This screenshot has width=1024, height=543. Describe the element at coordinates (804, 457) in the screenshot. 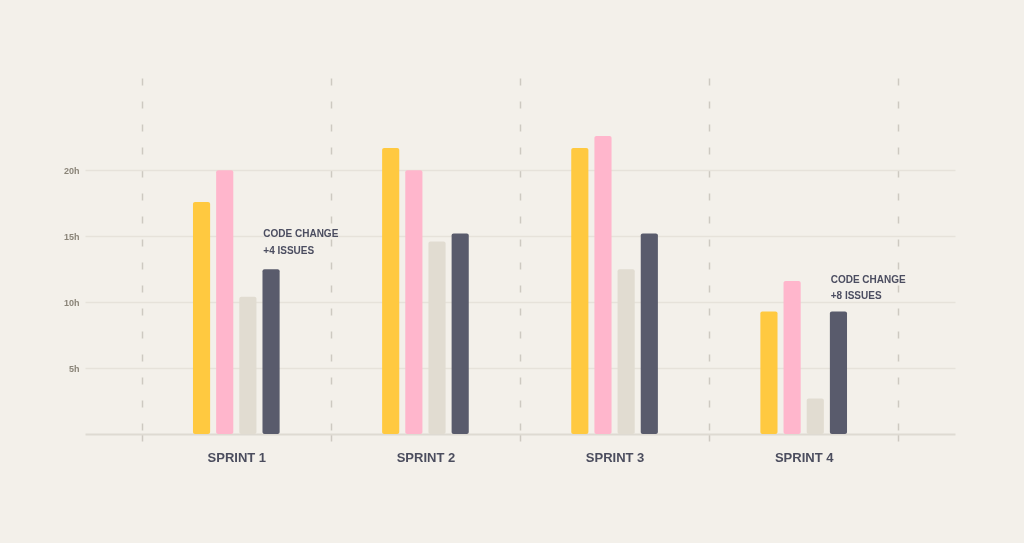

I see `x-tick-label: SPRINT 4` at that location.